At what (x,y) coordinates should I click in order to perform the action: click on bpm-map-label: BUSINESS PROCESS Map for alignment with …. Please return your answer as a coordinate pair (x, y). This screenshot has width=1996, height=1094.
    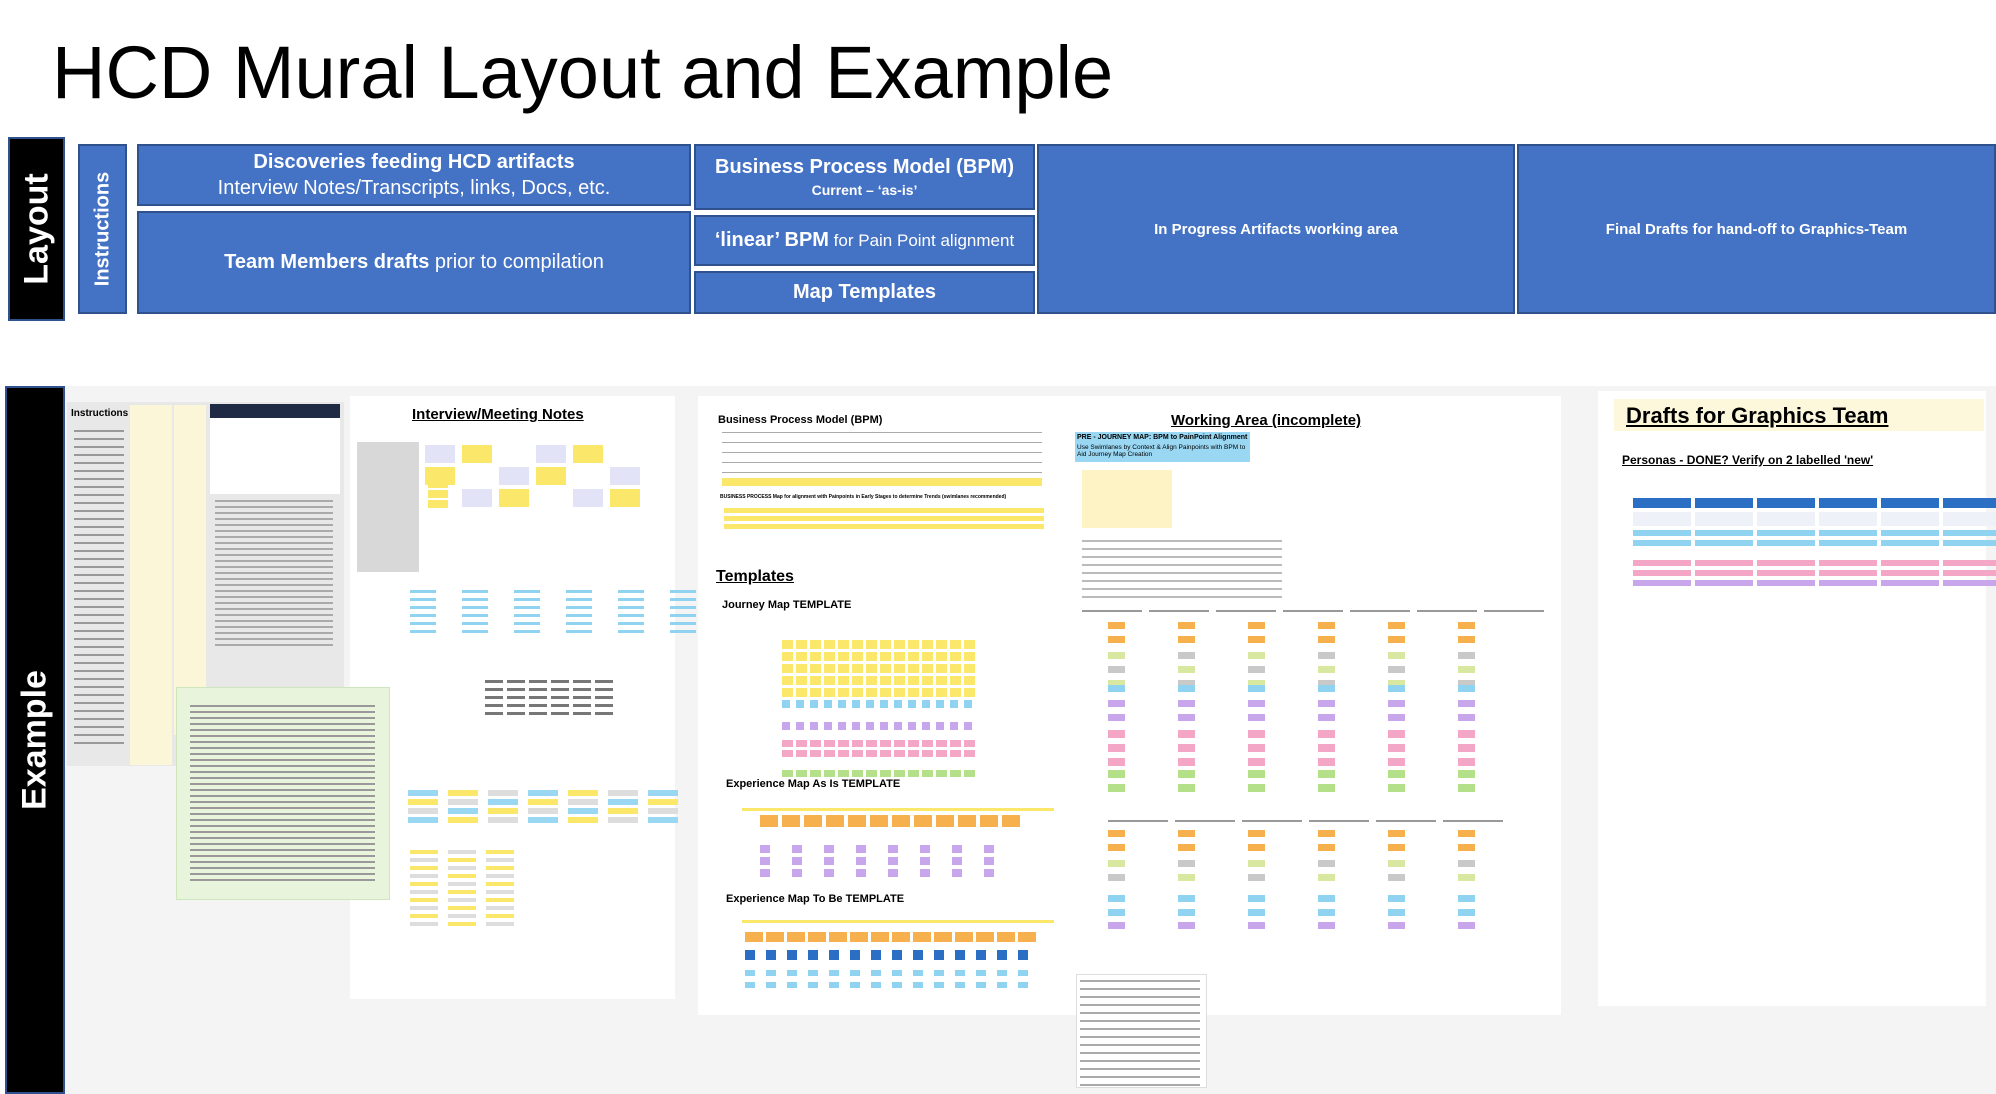
    Looking at the image, I should click on (863, 497).